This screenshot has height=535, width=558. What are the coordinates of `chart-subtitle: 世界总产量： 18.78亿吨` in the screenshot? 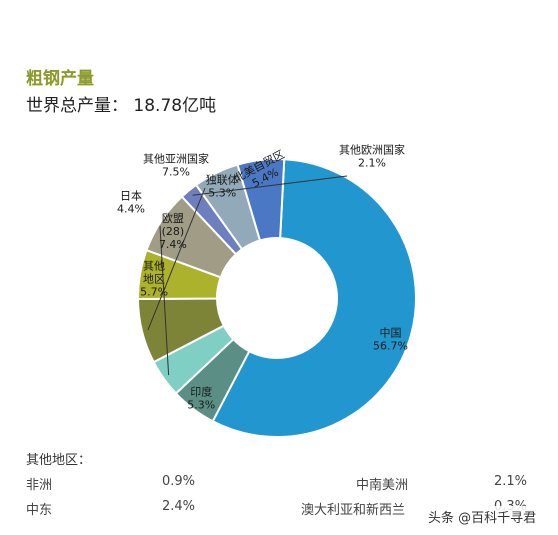 It's located at (121, 106).